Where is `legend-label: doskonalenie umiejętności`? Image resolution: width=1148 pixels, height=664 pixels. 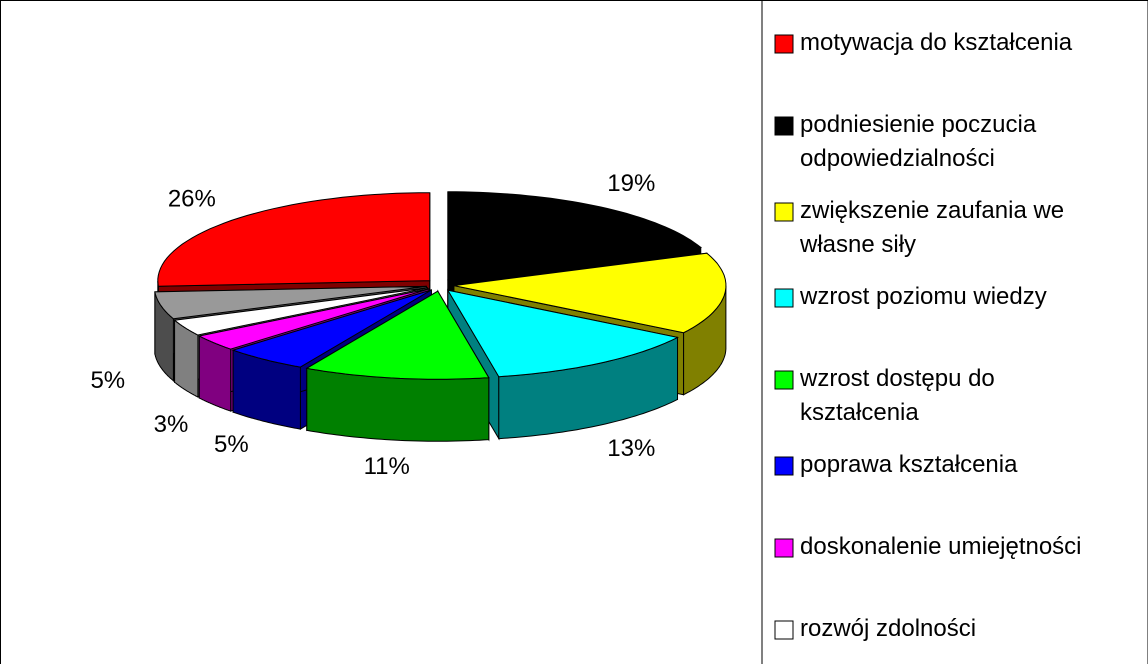 legend-label: doskonalenie umiejętności is located at coordinates (941, 546).